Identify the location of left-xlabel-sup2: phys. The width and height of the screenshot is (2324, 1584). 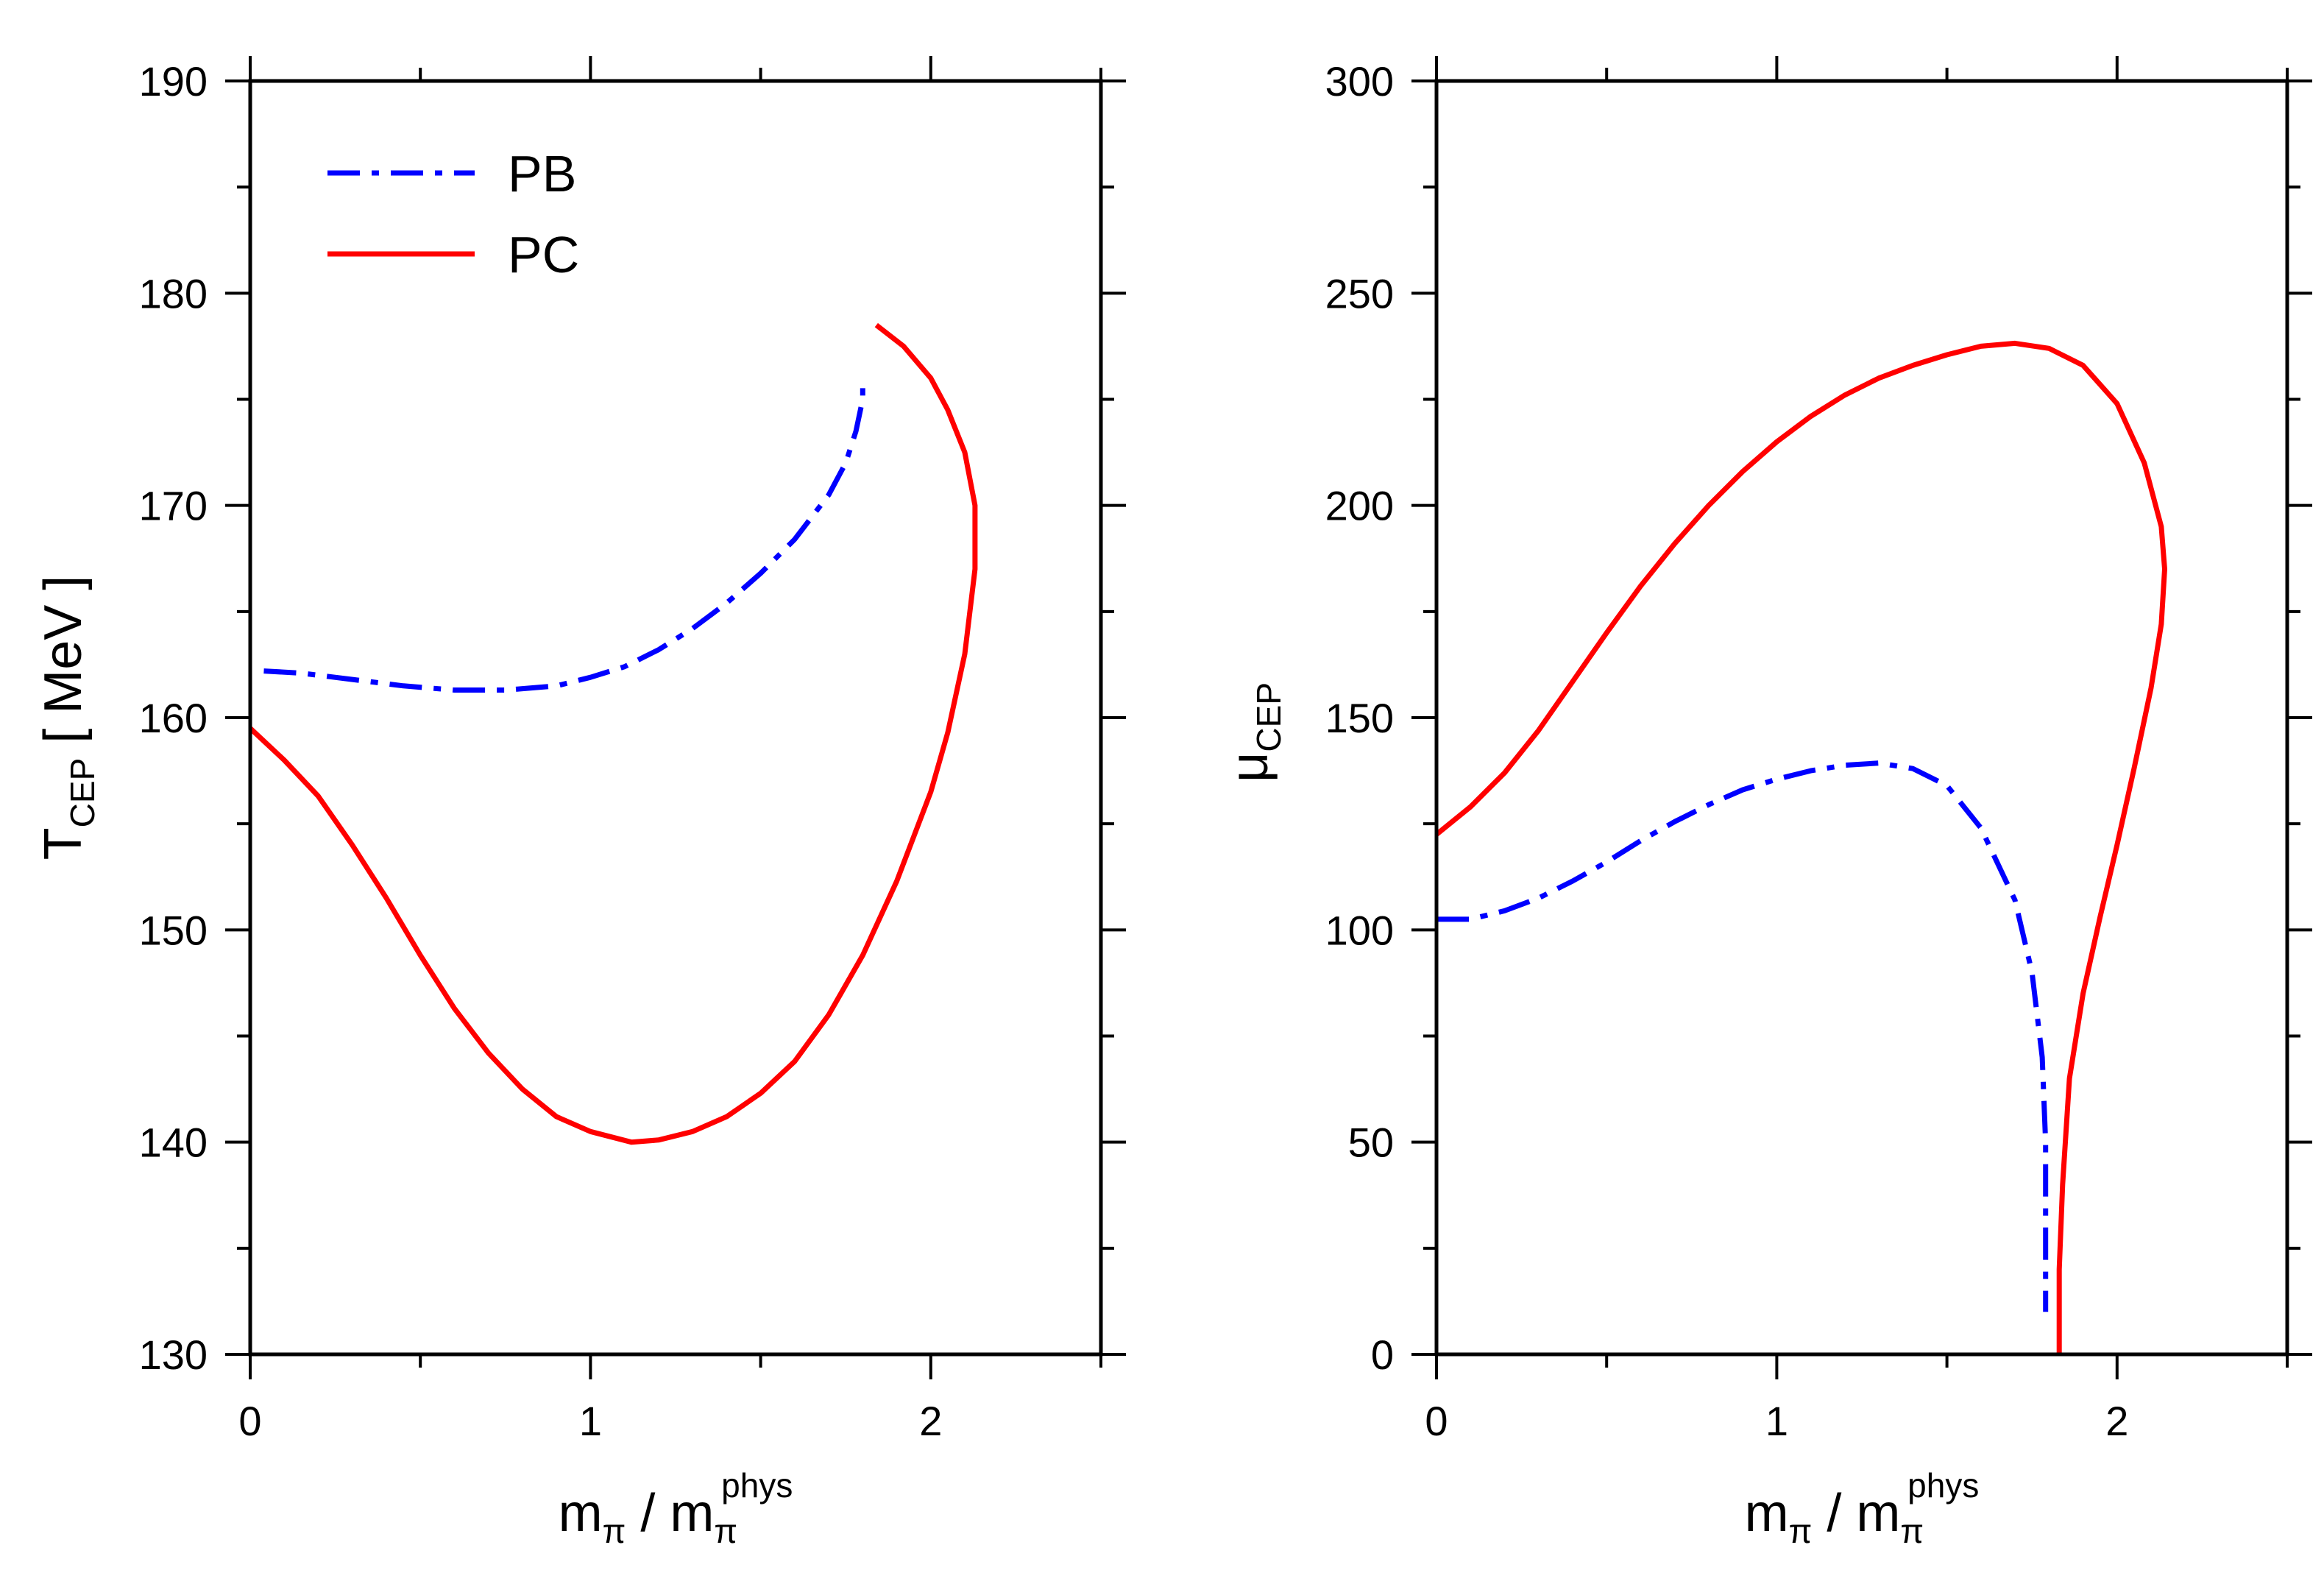
(757, 1485).